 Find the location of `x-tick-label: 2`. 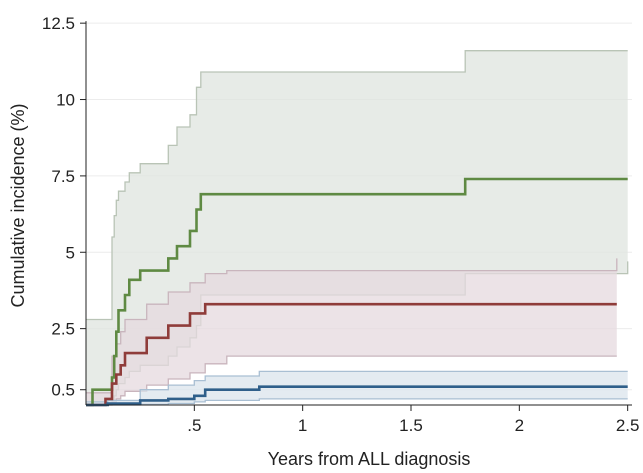

x-tick-label: 2 is located at coordinates (519, 425).